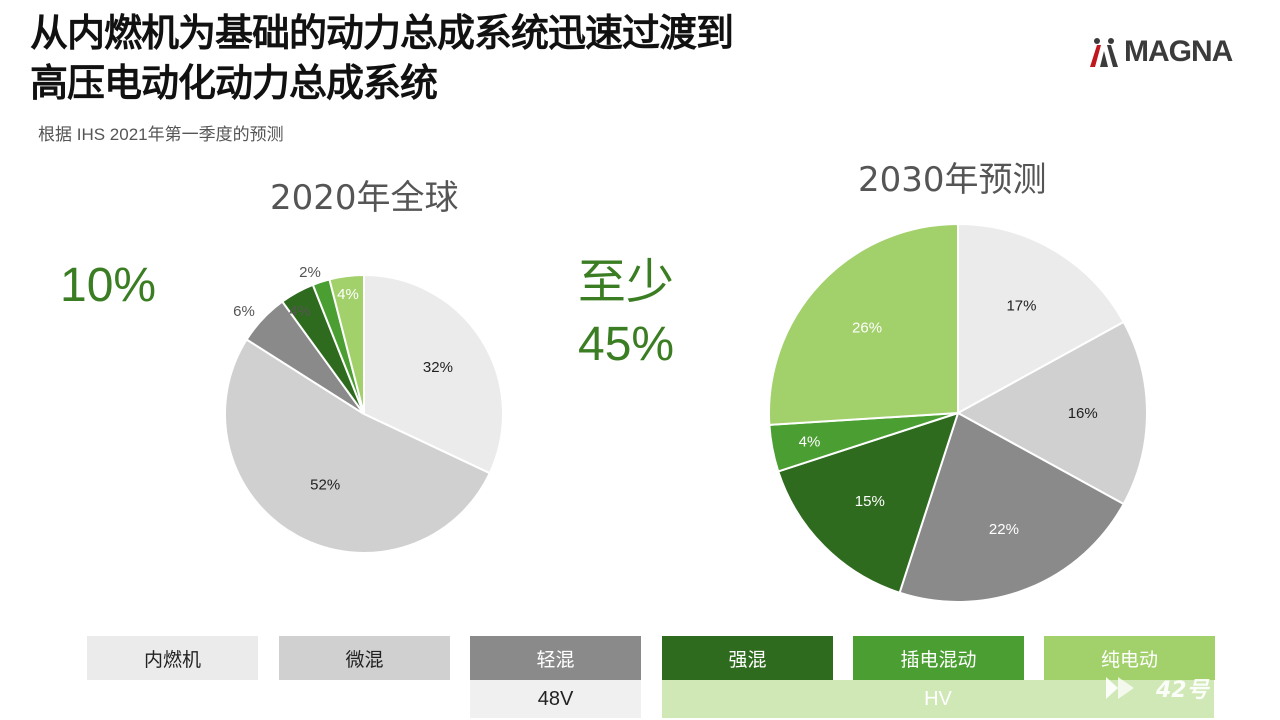 The image size is (1280, 720). What do you see at coordinates (626, 344) in the screenshot?
I see `highlight-mid-line2: 45%` at bounding box center [626, 344].